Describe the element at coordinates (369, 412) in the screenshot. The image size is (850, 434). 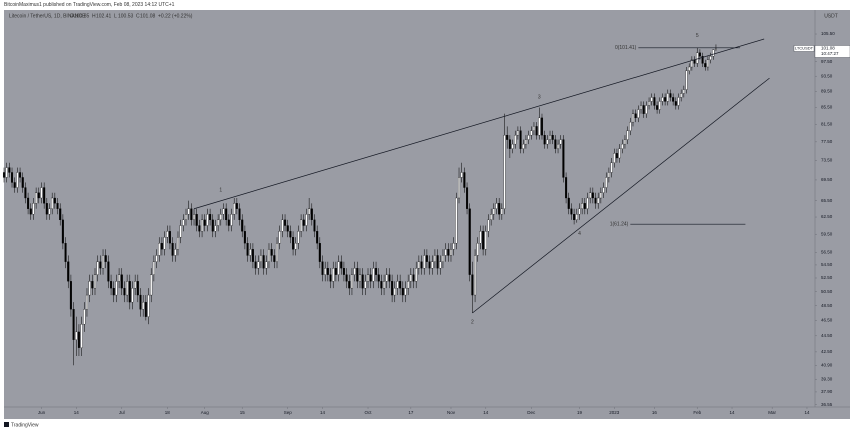
I see `x-tick-label: Oct` at that location.